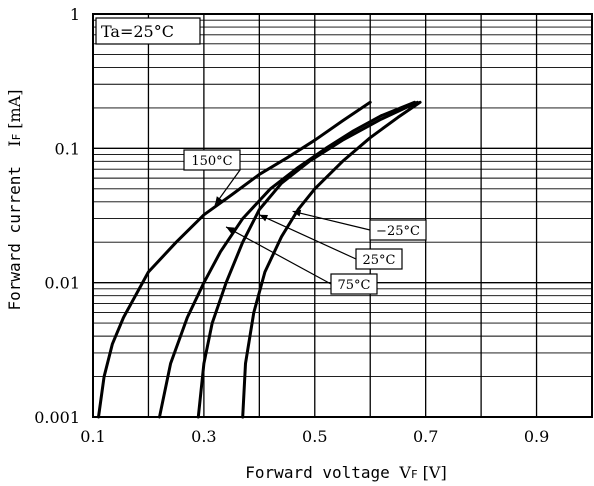  Describe the element at coordinates (536, 436) in the screenshot. I see `x-tick-label: 0.9` at that location.